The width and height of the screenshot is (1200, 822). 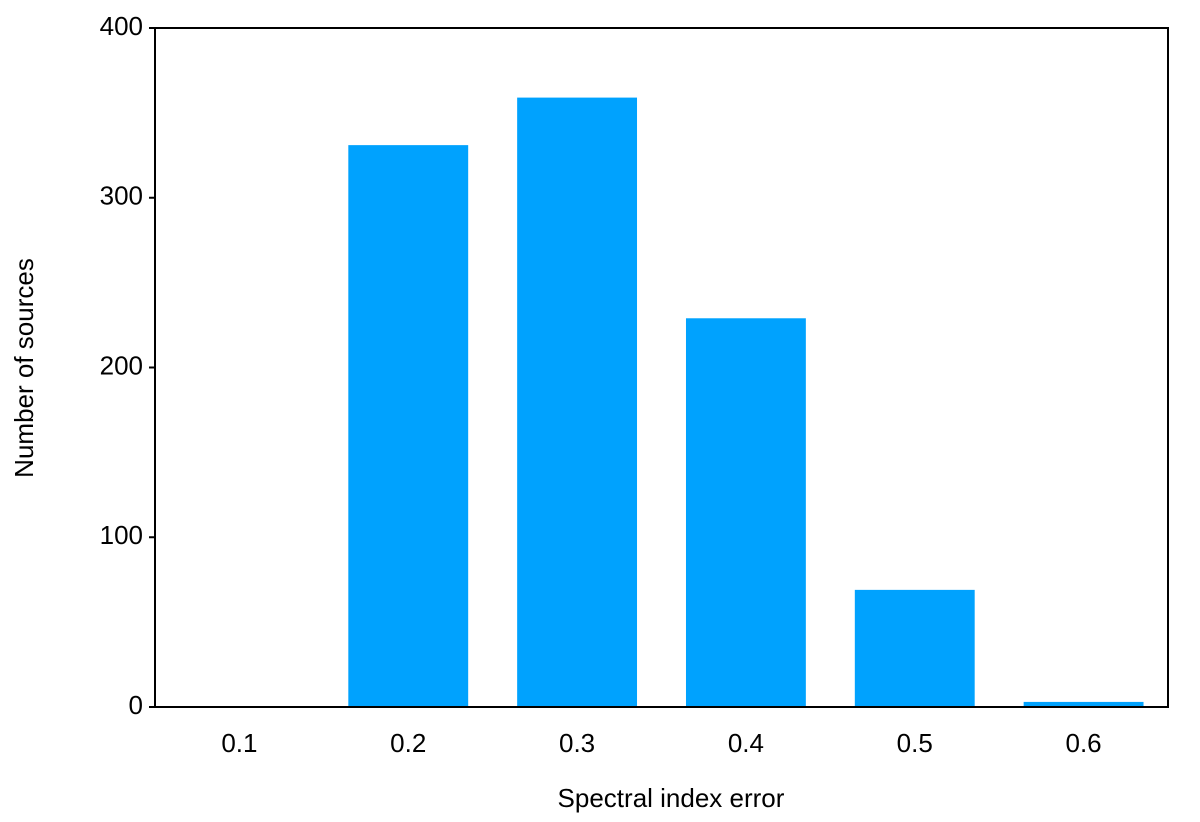 What do you see at coordinates (24, 368) in the screenshot?
I see `y-axis-label: Number of sources` at bounding box center [24, 368].